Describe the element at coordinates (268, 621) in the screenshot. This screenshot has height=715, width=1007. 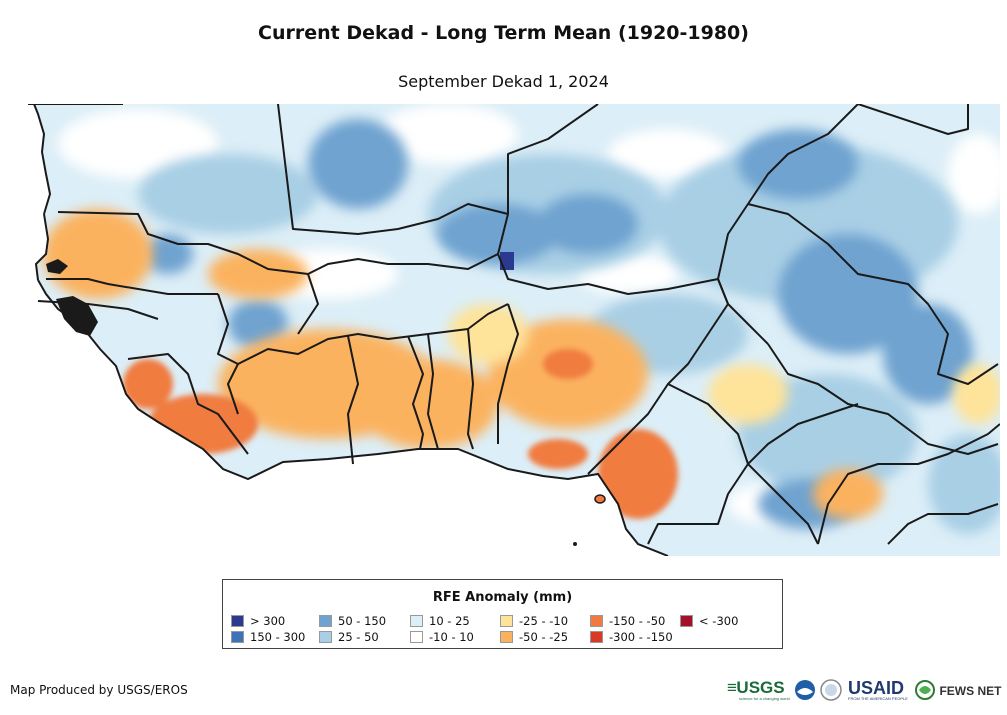
I see `legend-label: > 300` at that location.